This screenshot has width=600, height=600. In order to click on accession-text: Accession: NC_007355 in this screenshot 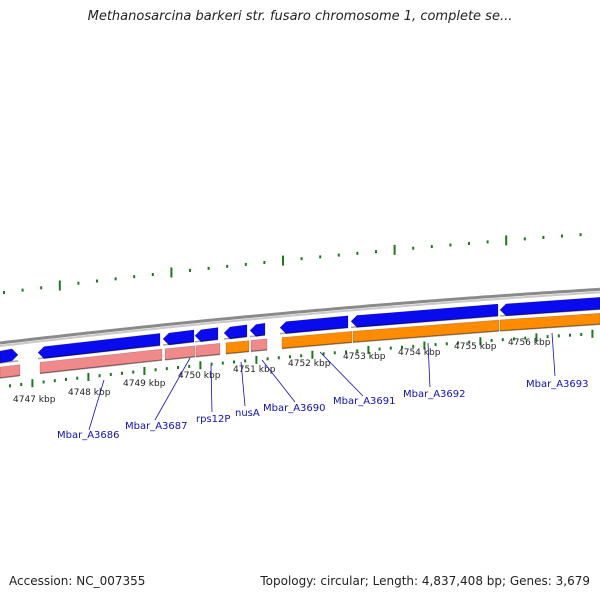, I will do `click(77, 581)`.